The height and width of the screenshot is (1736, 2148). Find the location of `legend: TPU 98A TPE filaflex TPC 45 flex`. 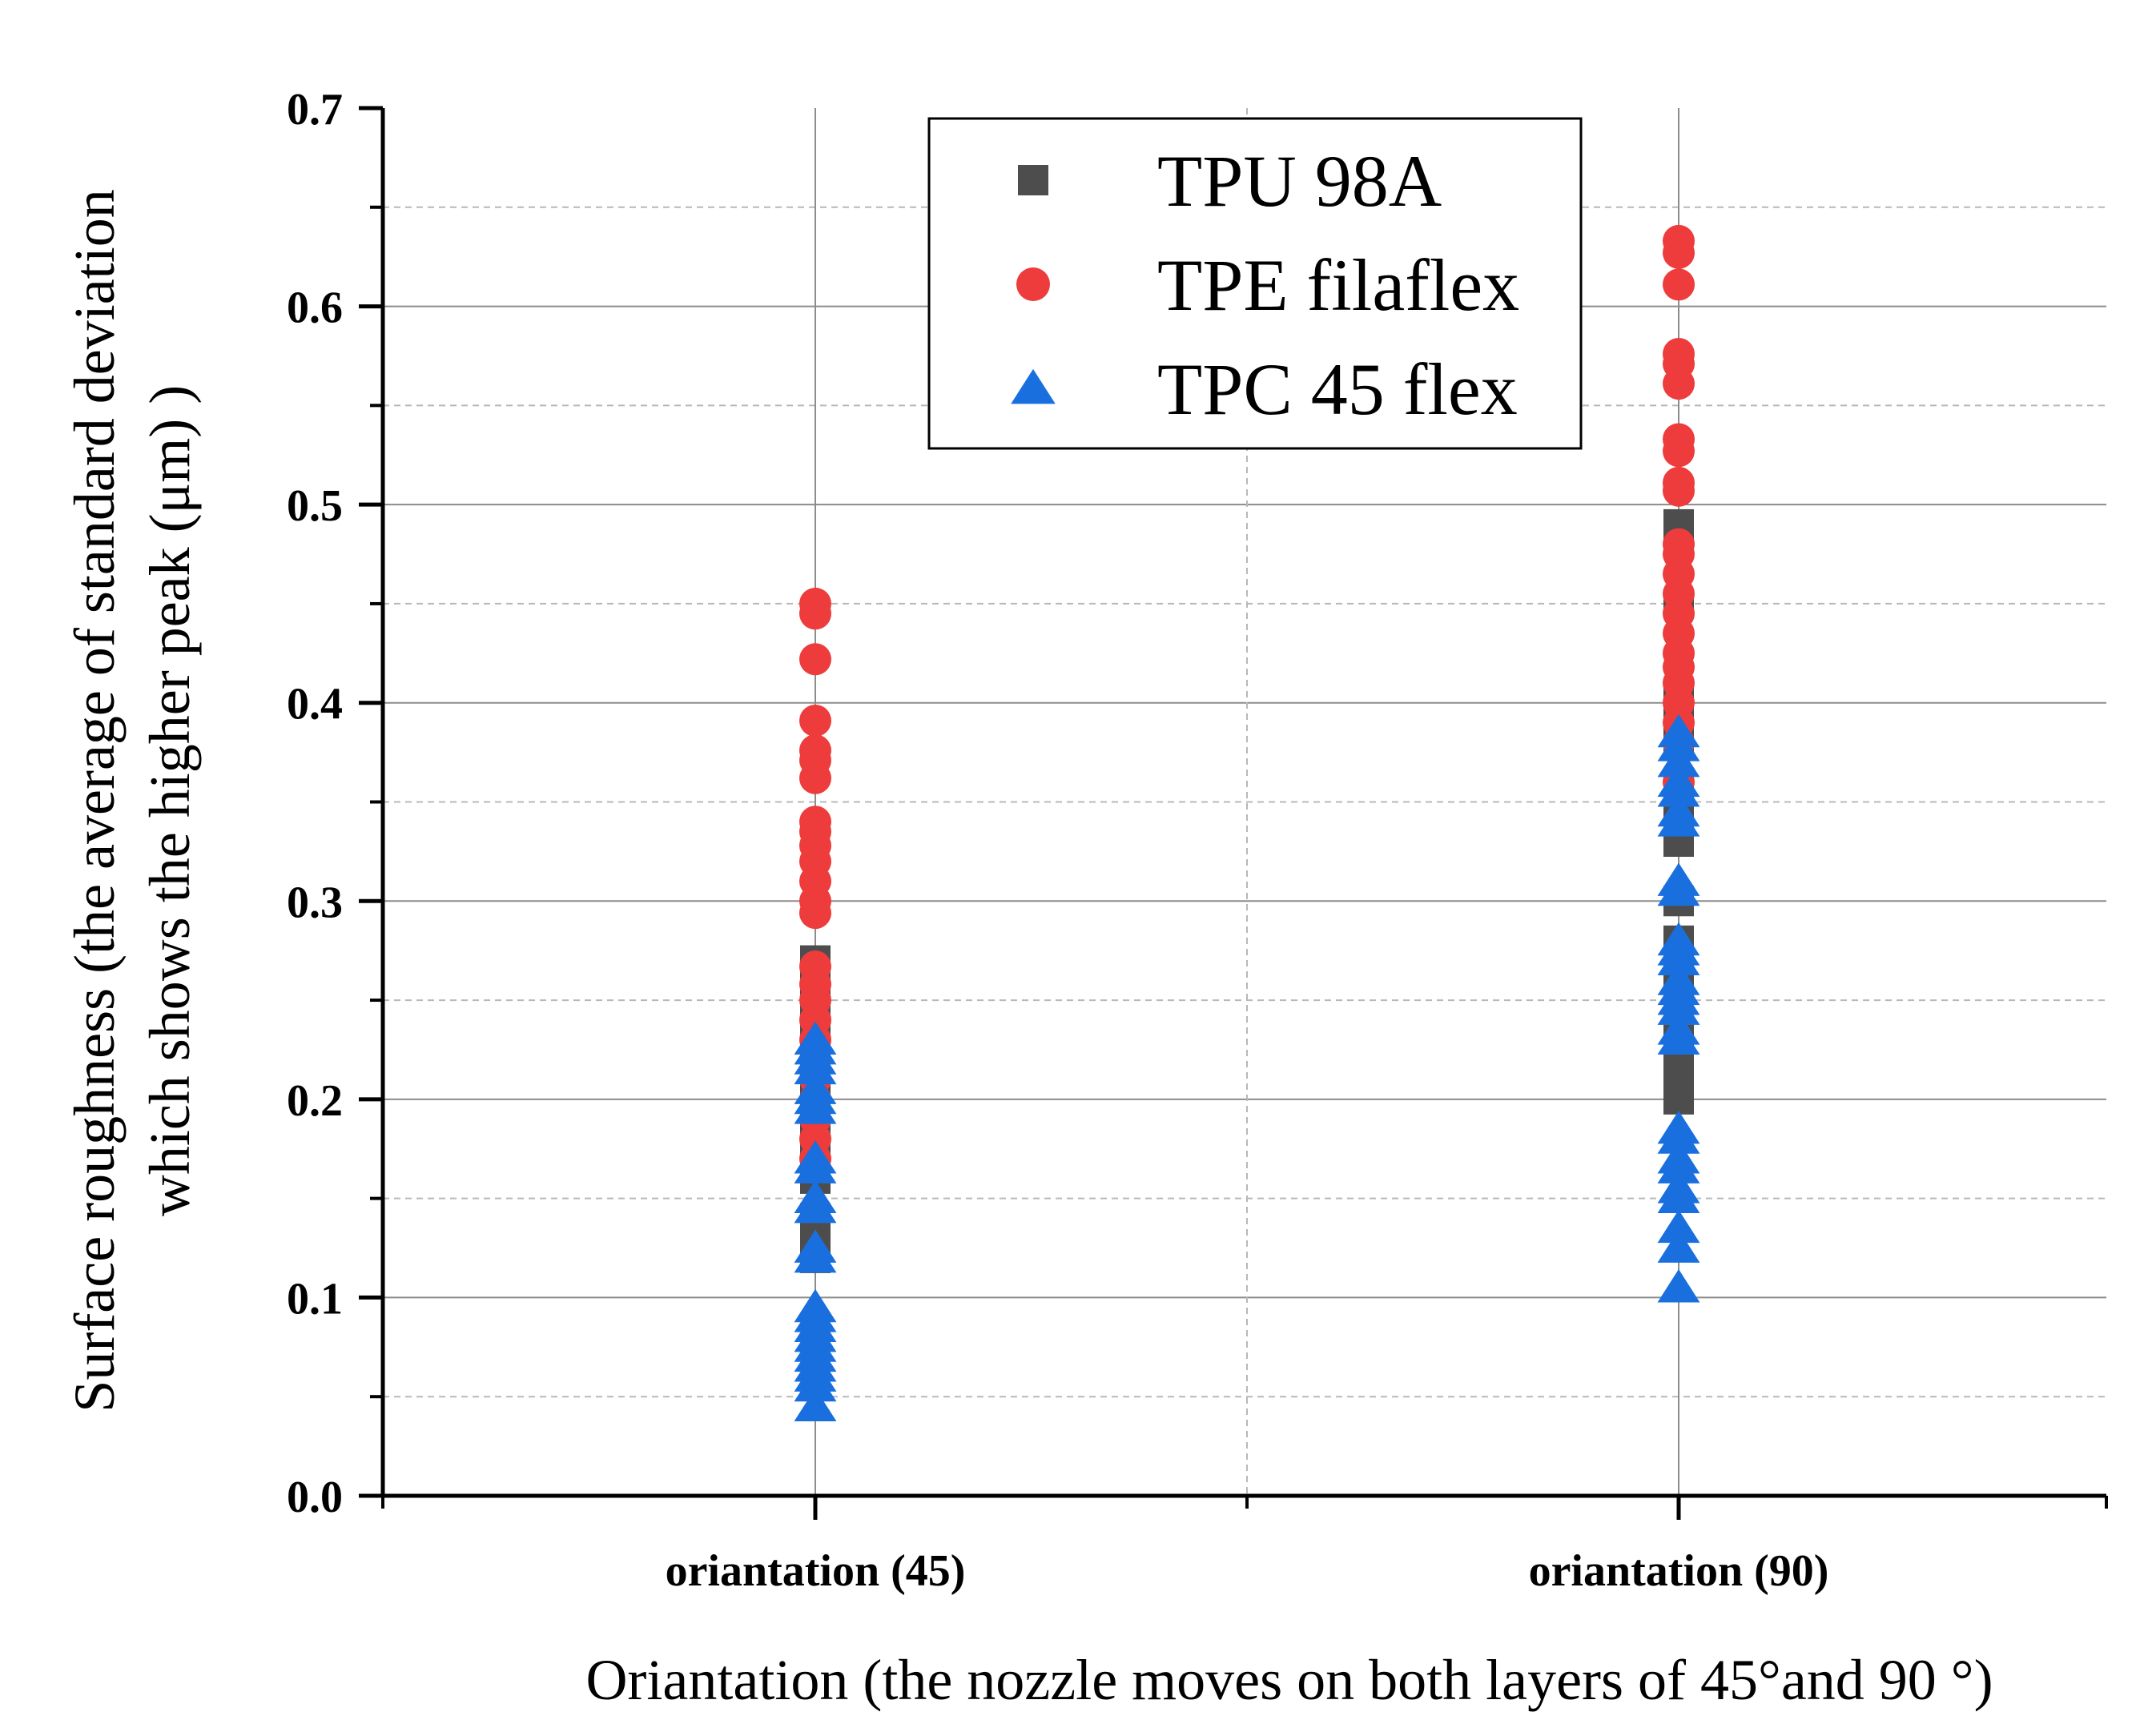

legend: TPU 98A TPE filaflex TPC 45 flex is located at coordinates (1255, 283).